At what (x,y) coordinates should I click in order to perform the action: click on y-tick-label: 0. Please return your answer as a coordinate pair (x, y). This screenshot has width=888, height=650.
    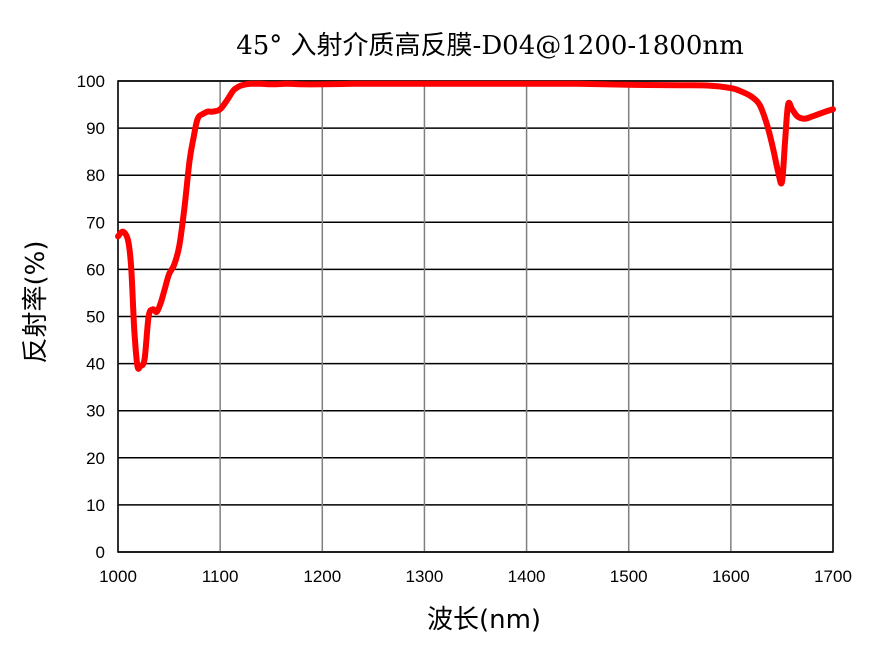
    Looking at the image, I should click on (100, 552).